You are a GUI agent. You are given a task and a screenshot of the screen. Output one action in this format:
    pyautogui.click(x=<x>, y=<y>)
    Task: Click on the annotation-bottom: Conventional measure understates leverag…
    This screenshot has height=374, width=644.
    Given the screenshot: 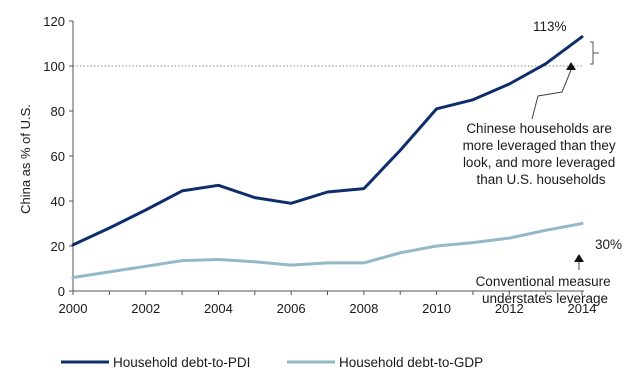 What is the action you would take?
    pyautogui.click(x=545, y=290)
    